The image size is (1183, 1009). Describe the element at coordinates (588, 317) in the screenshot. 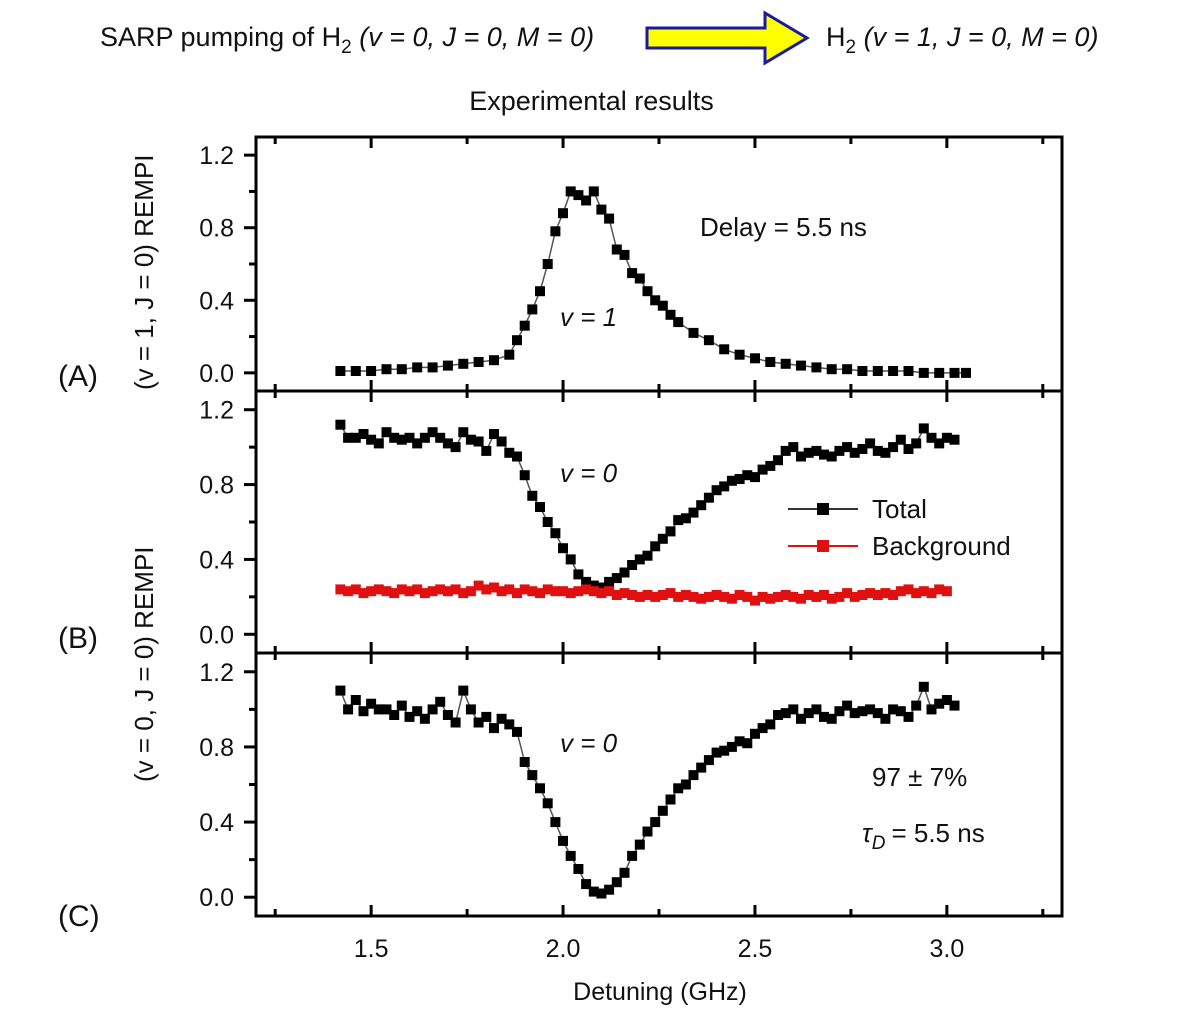

I see `annotation-v1: v = 1` at that location.